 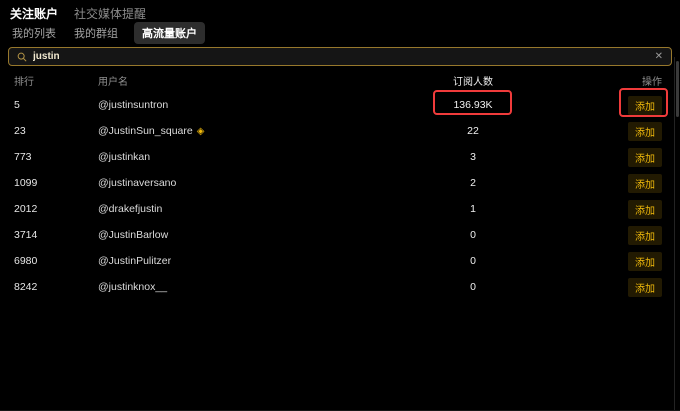 What do you see at coordinates (473, 105) in the screenshot?
I see `subscribers-cell: 136.93K` at bounding box center [473, 105].